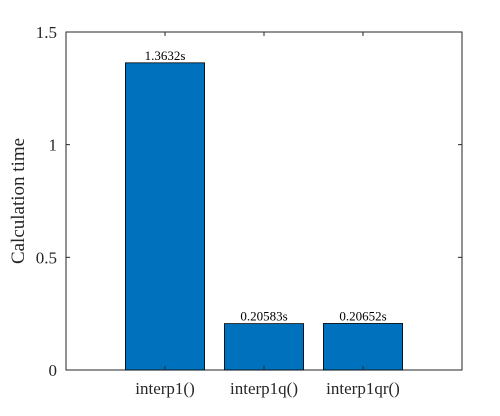  I want to click on y-tick-label: 0, so click(53, 370).